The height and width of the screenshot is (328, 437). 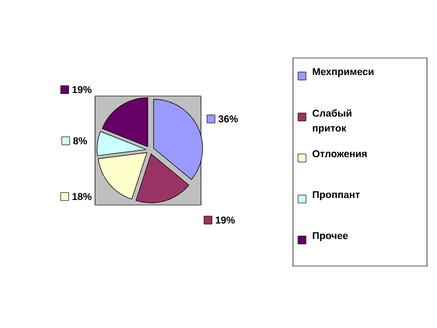 I want to click on legend-label: Прочее, so click(x=330, y=237).